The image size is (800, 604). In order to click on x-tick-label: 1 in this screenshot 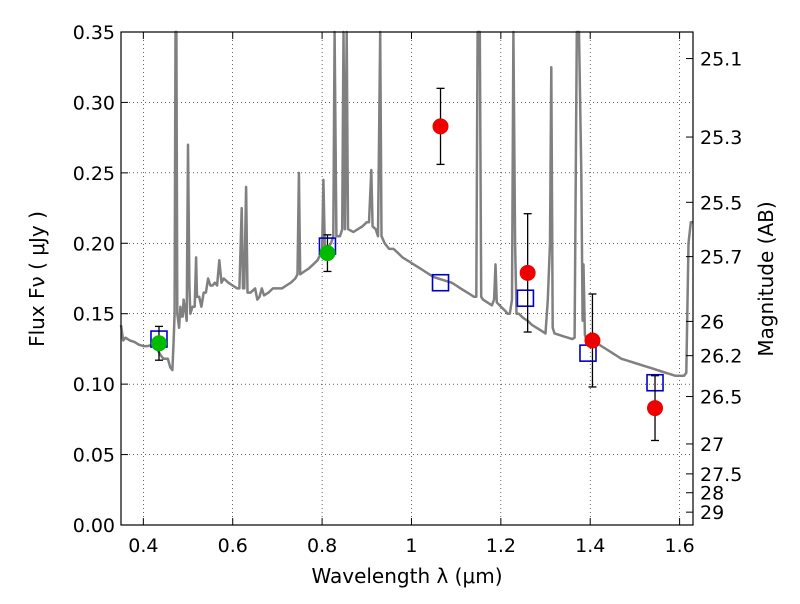, I will do `click(411, 546)`.